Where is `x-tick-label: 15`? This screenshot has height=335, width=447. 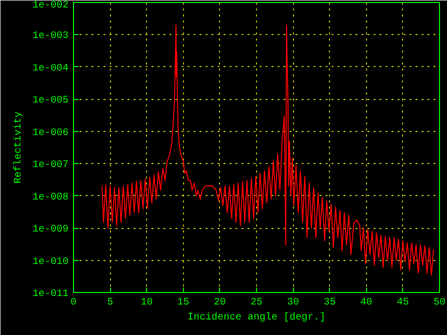
x-tick-label: 15 is located at coordinates (183, 303).